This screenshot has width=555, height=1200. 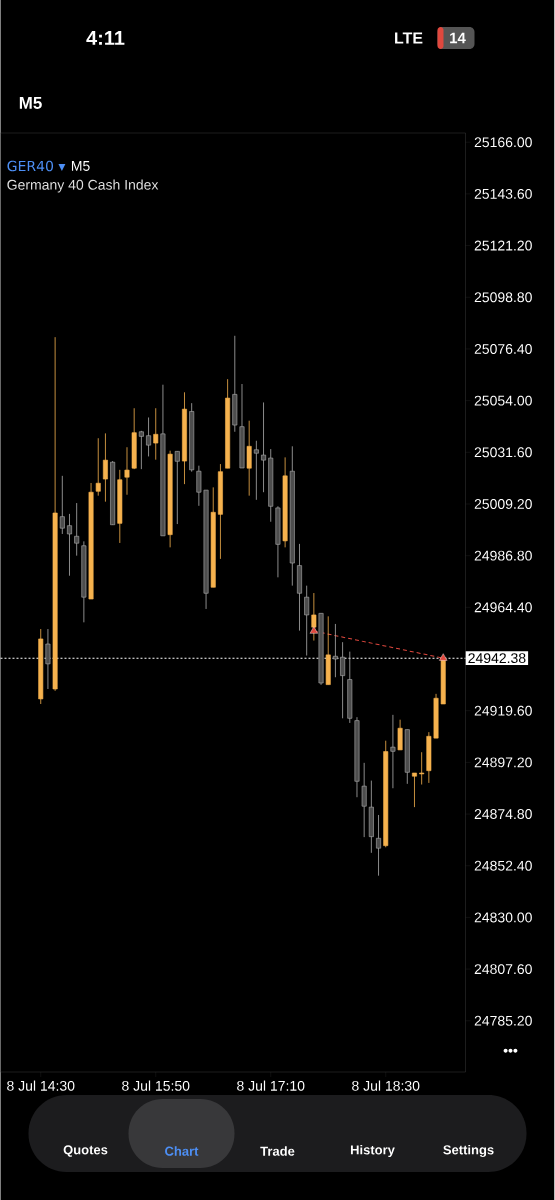 I want to click on y-tick-label: 24852.40, so click(x=504, y=865).